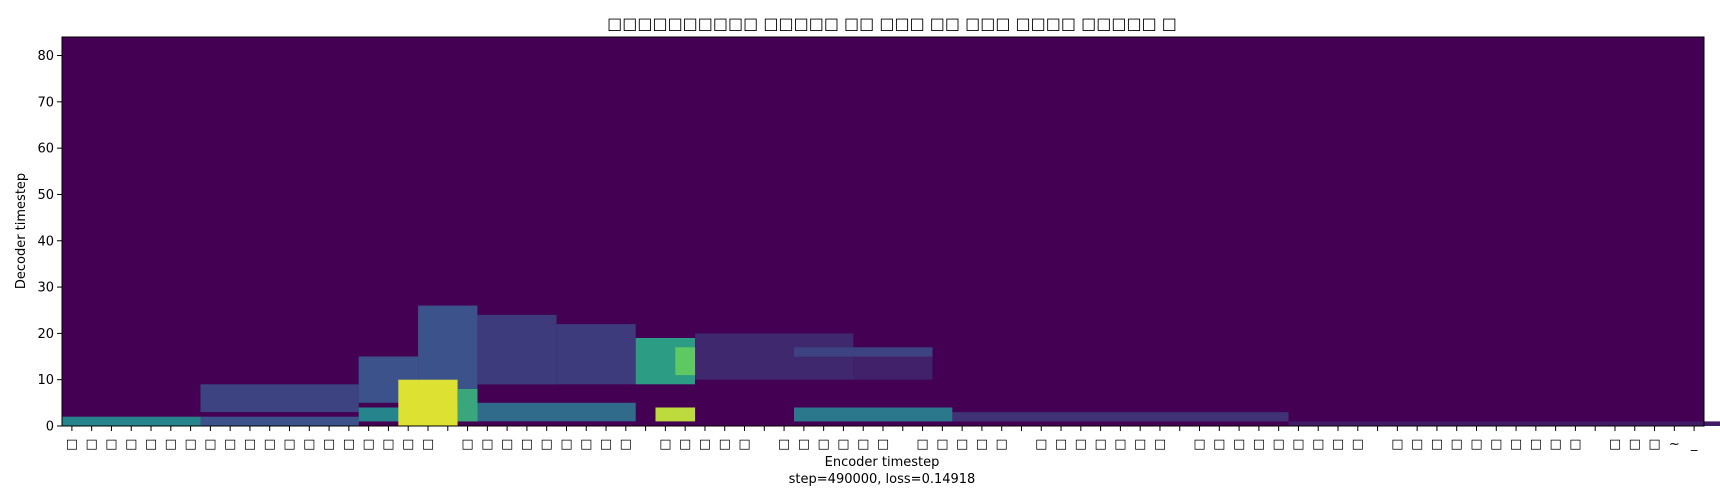  What do you see at coordinates (21, 231) in the screenshot?
I see `y-axis-label: Decoder timestep` at bounding box center [21, 231].